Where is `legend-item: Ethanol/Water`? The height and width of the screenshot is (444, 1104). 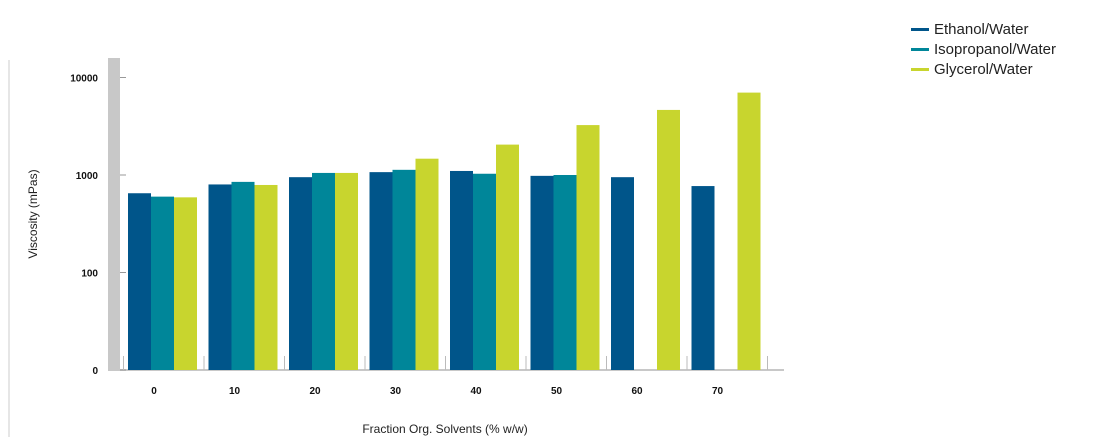 legend-item: Ethanol/Water is located at coordinates (970, 29).